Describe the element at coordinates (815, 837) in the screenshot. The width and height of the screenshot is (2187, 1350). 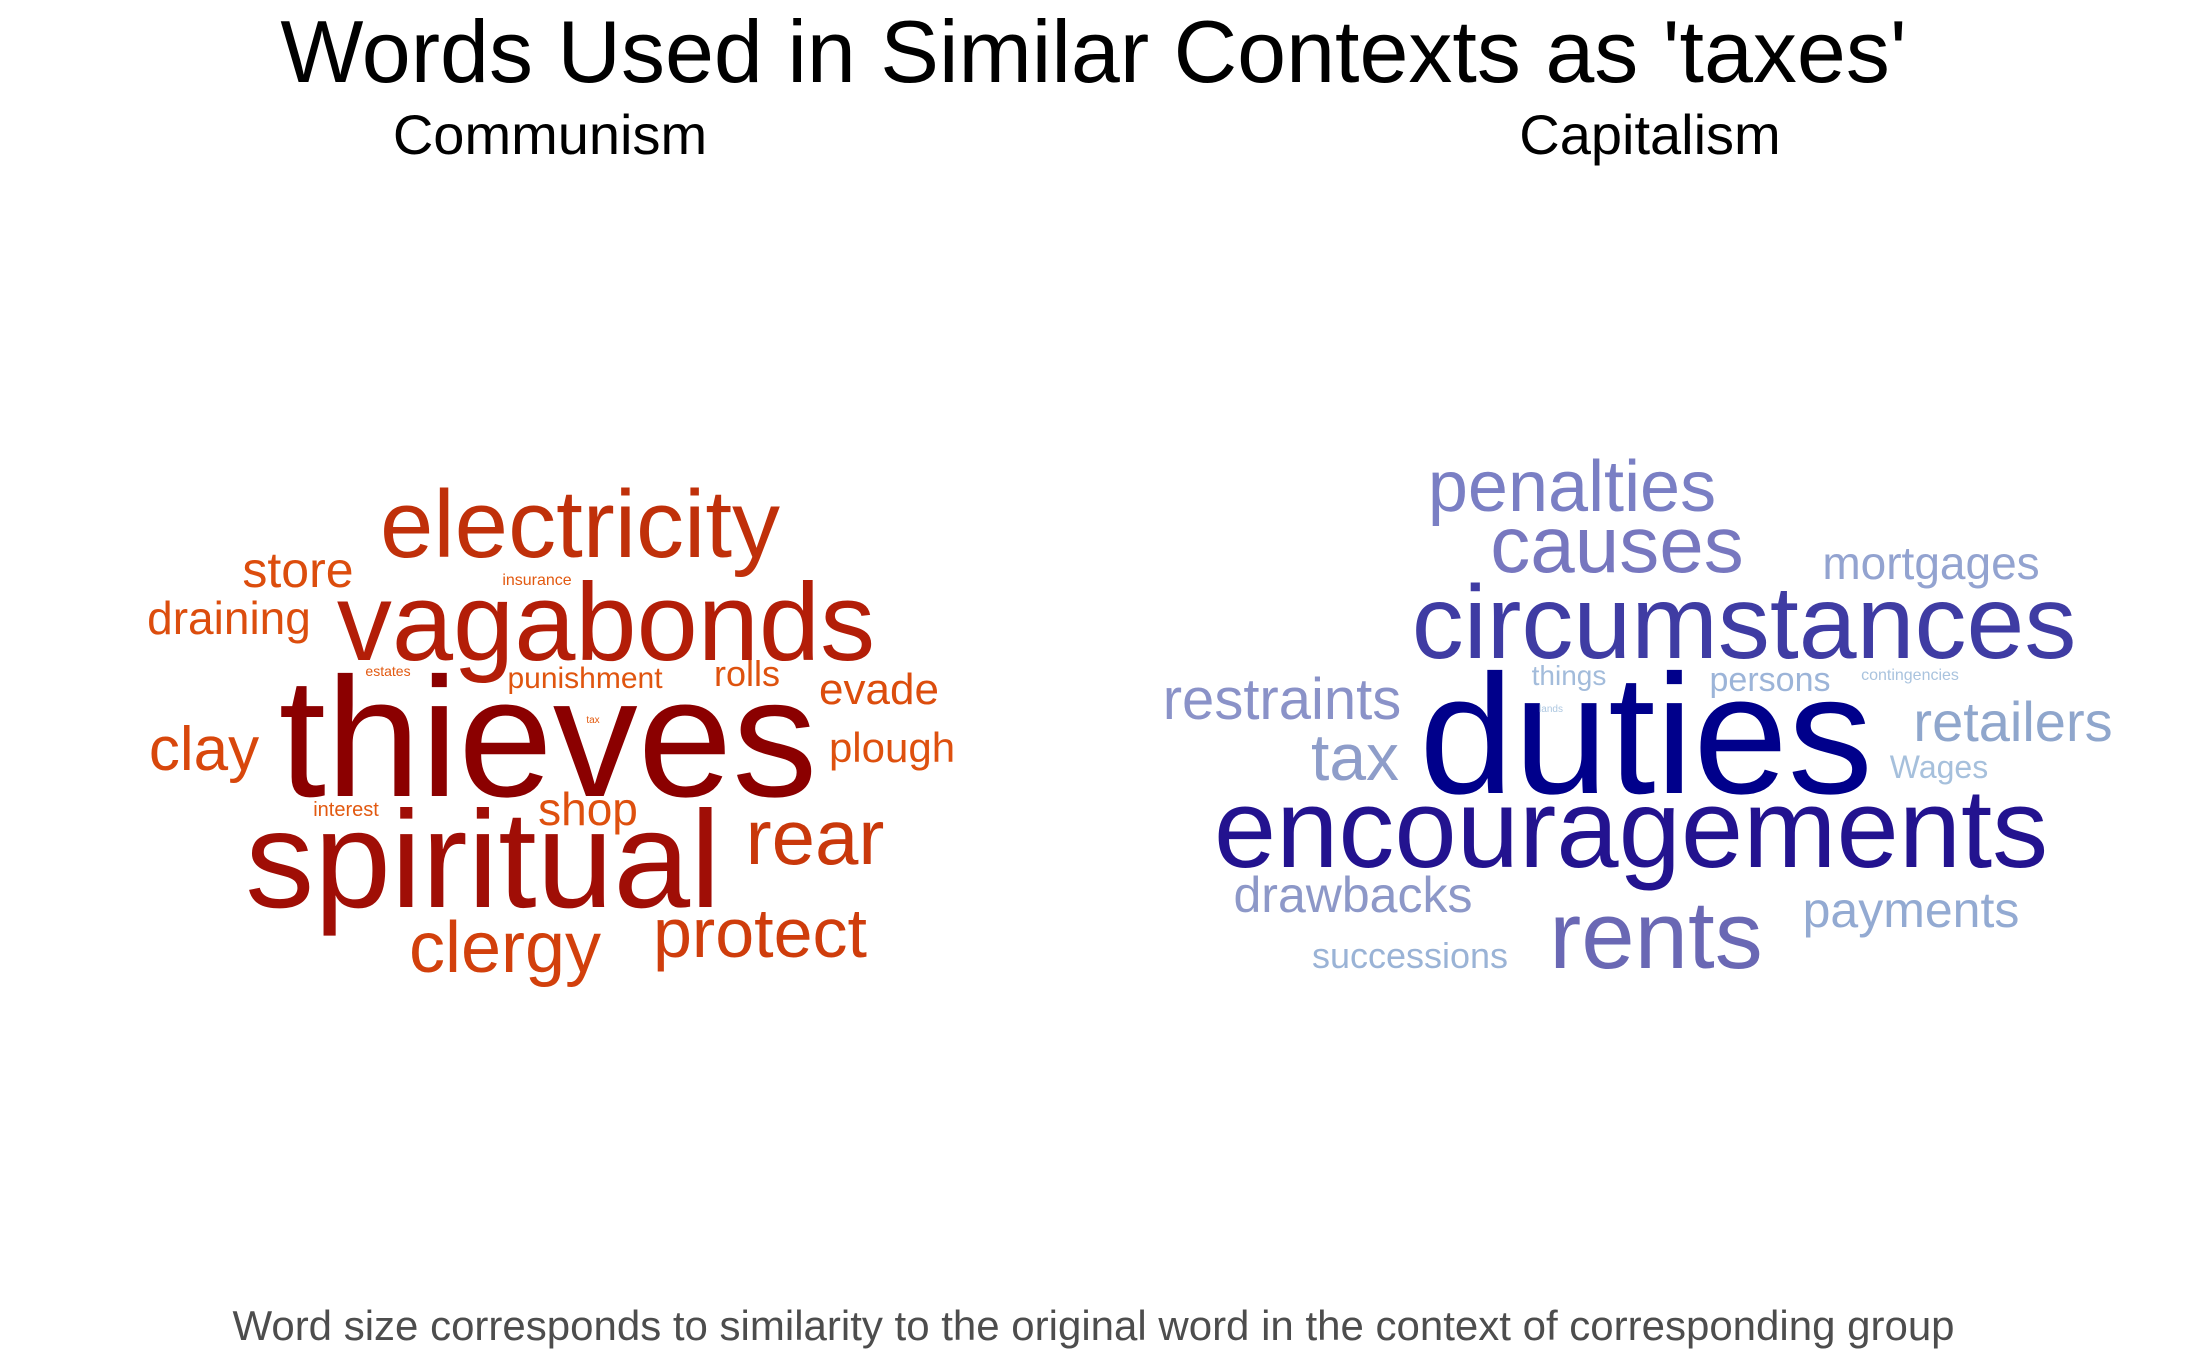
I see `word-communism-rear: rear` at that location.